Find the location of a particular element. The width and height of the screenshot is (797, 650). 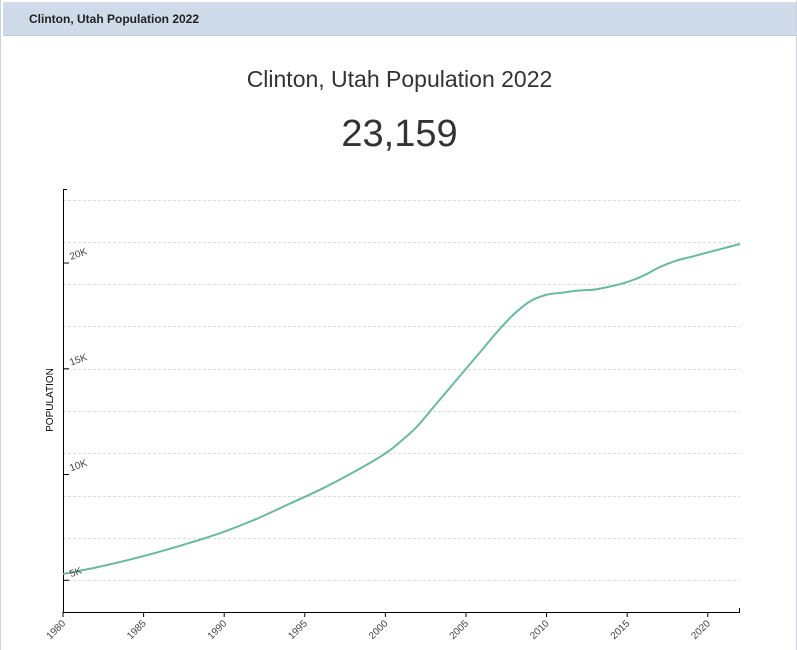

chart-title: Clinton, Utah Population 2022 is located at coordinates (399, 79).